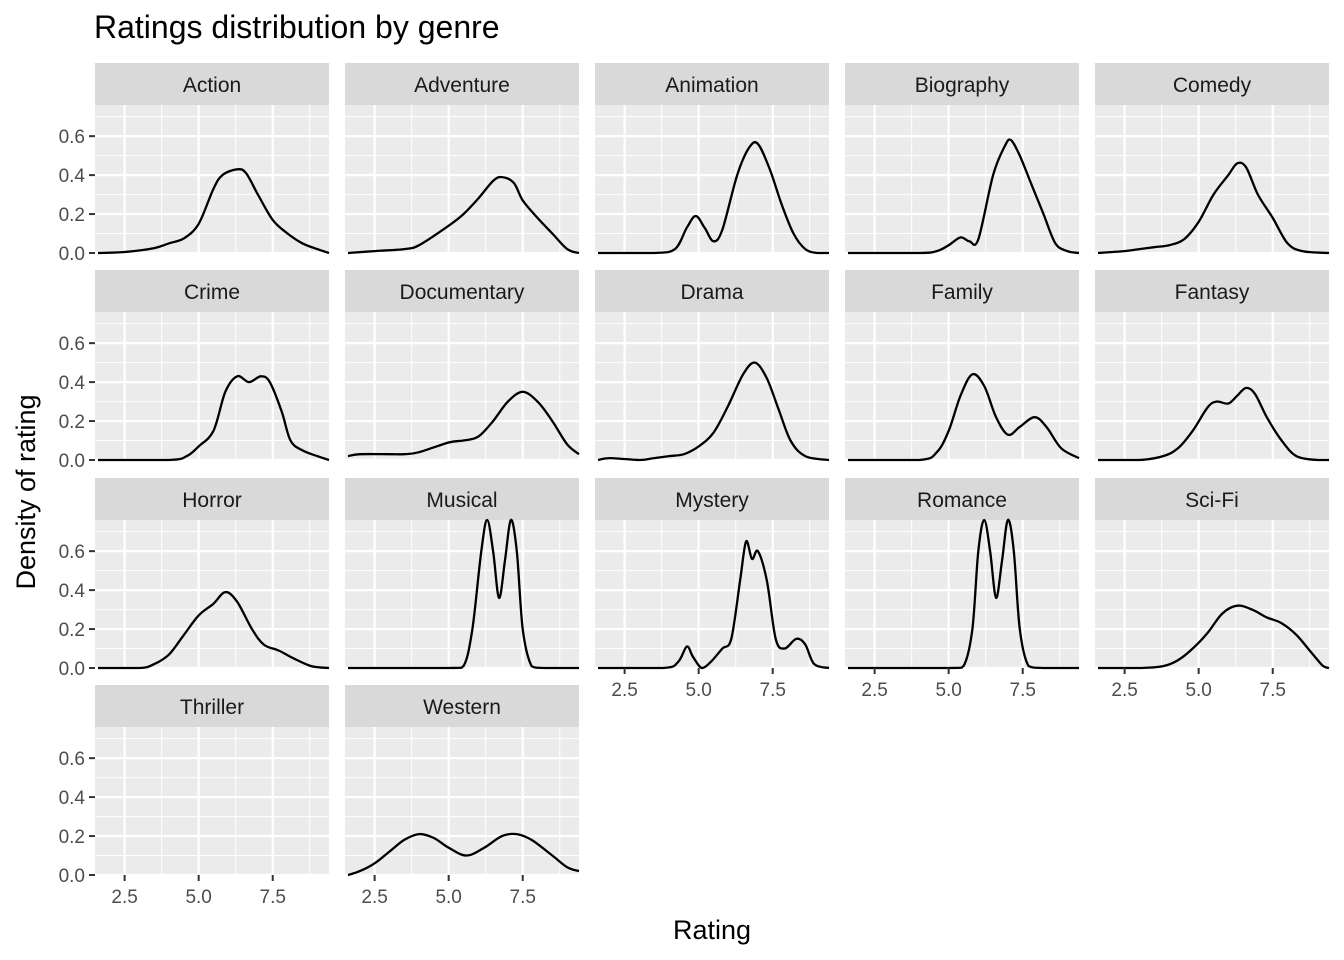 The width and height of the screenshot is (1344, 960). I want to click on facet-panel-crime: Crime 0.0 0.2 0.4 0.6, so click(194, 371).